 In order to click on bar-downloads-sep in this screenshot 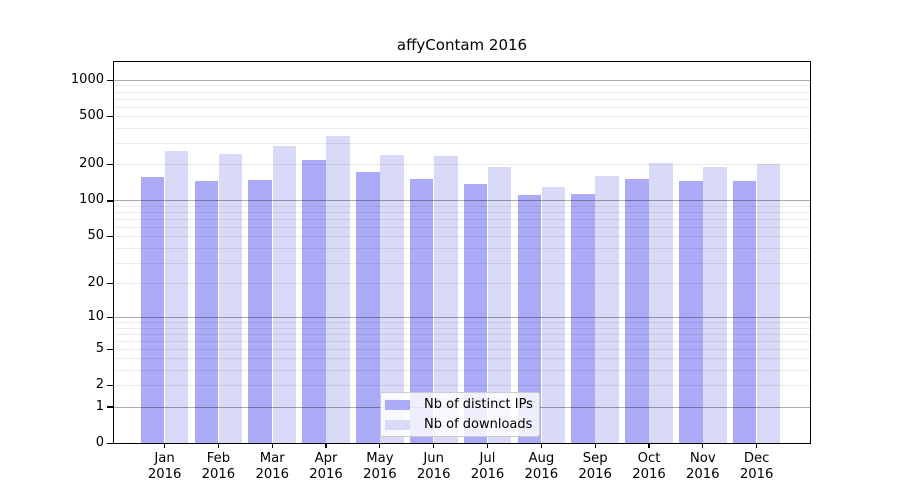, I will do `click(607, 309)`.